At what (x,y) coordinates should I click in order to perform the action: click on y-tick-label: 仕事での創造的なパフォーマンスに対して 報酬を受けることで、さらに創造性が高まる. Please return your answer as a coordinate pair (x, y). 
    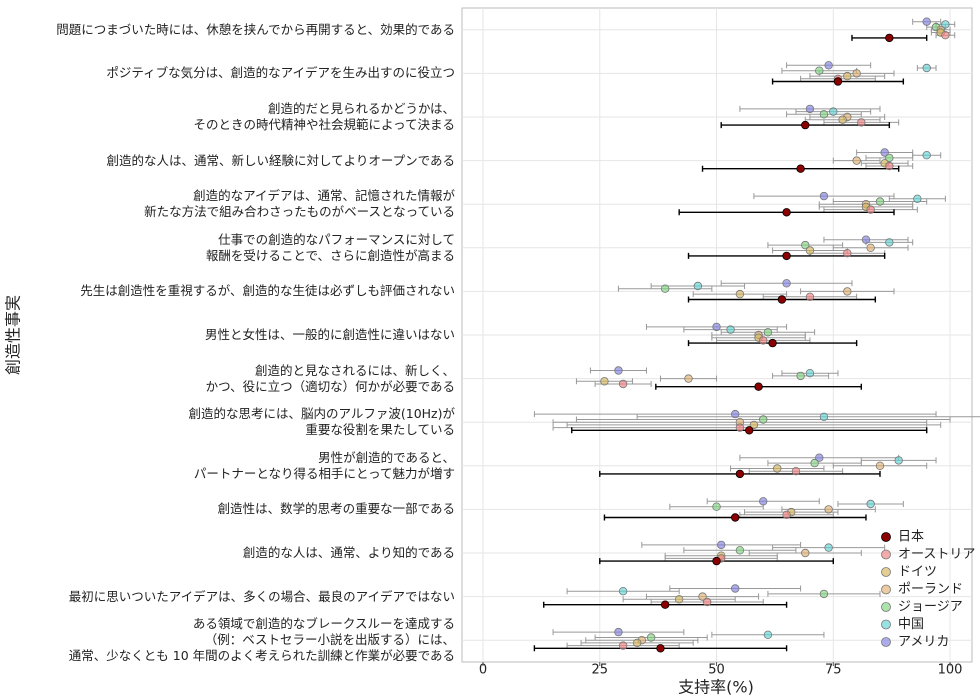
    Looking at the image, I should click on (330, 247).